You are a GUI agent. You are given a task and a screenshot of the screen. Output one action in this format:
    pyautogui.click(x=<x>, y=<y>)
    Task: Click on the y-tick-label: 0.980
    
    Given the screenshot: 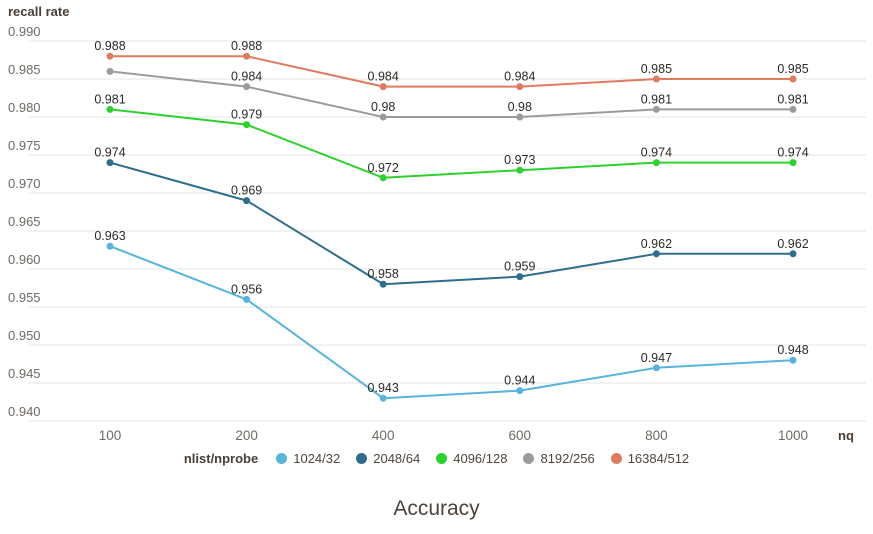 What is the action you would take?
    pyautogui.click(x=24, y=107)
    